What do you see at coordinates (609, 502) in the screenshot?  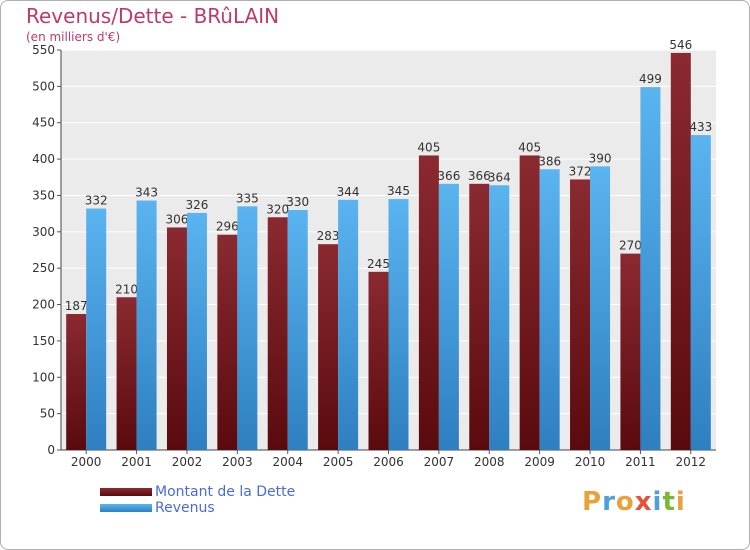 I see `logo-letter: r` at bounding box center [609, 502].